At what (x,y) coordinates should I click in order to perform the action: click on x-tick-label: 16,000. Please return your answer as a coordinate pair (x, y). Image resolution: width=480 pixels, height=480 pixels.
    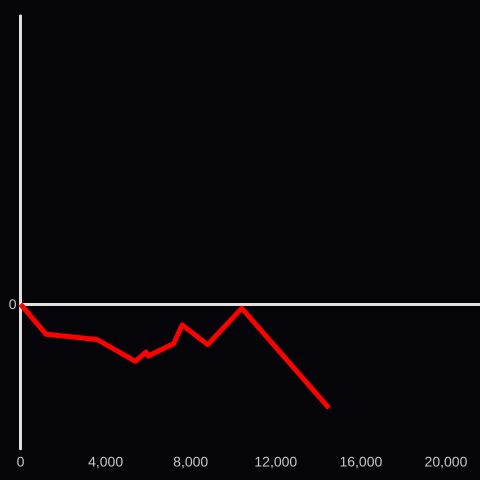
    Looking at the image, I should click on (360, 462).